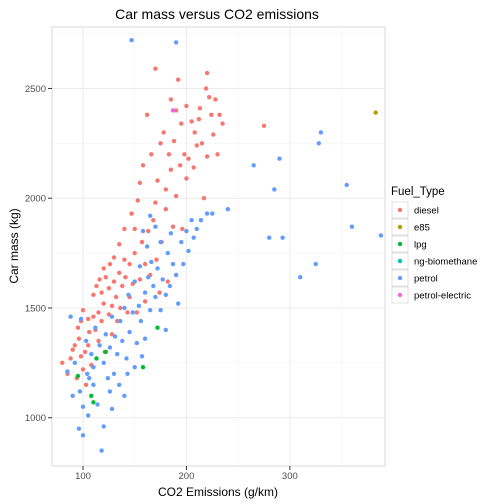  What do you see at coordinates (173, 110) in the screenshot?
I see `point-petrol-electric` at bounding box center [173, 110].